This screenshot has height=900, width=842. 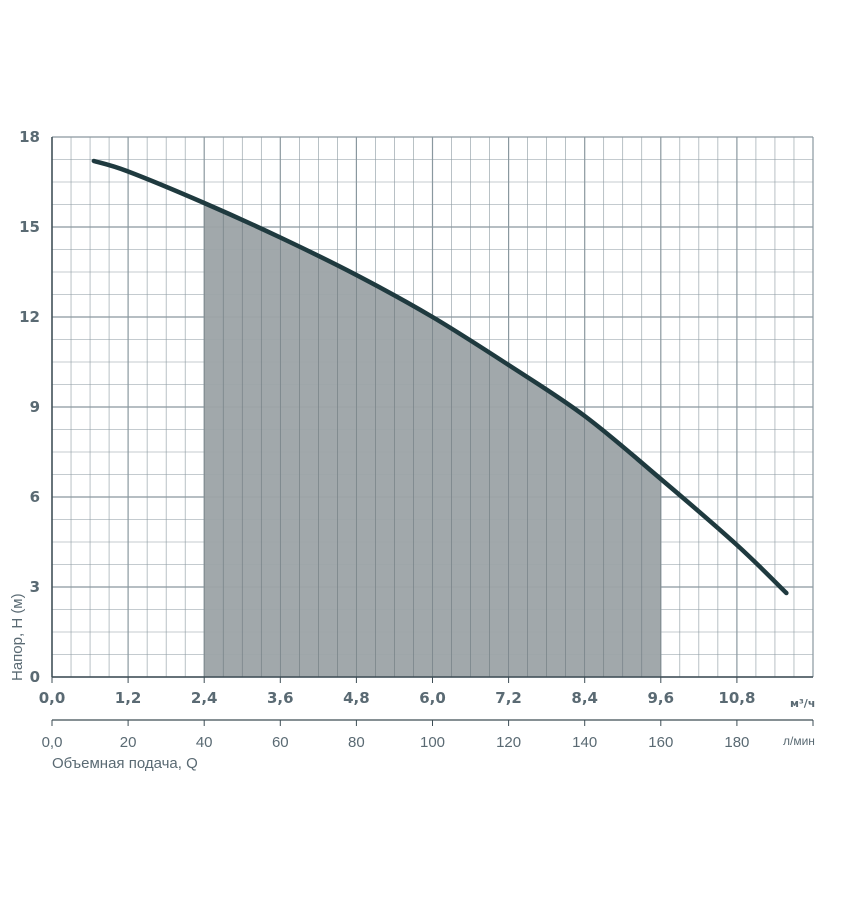 I want to click on y-tick-label: 6, so click(x=35, y=497).